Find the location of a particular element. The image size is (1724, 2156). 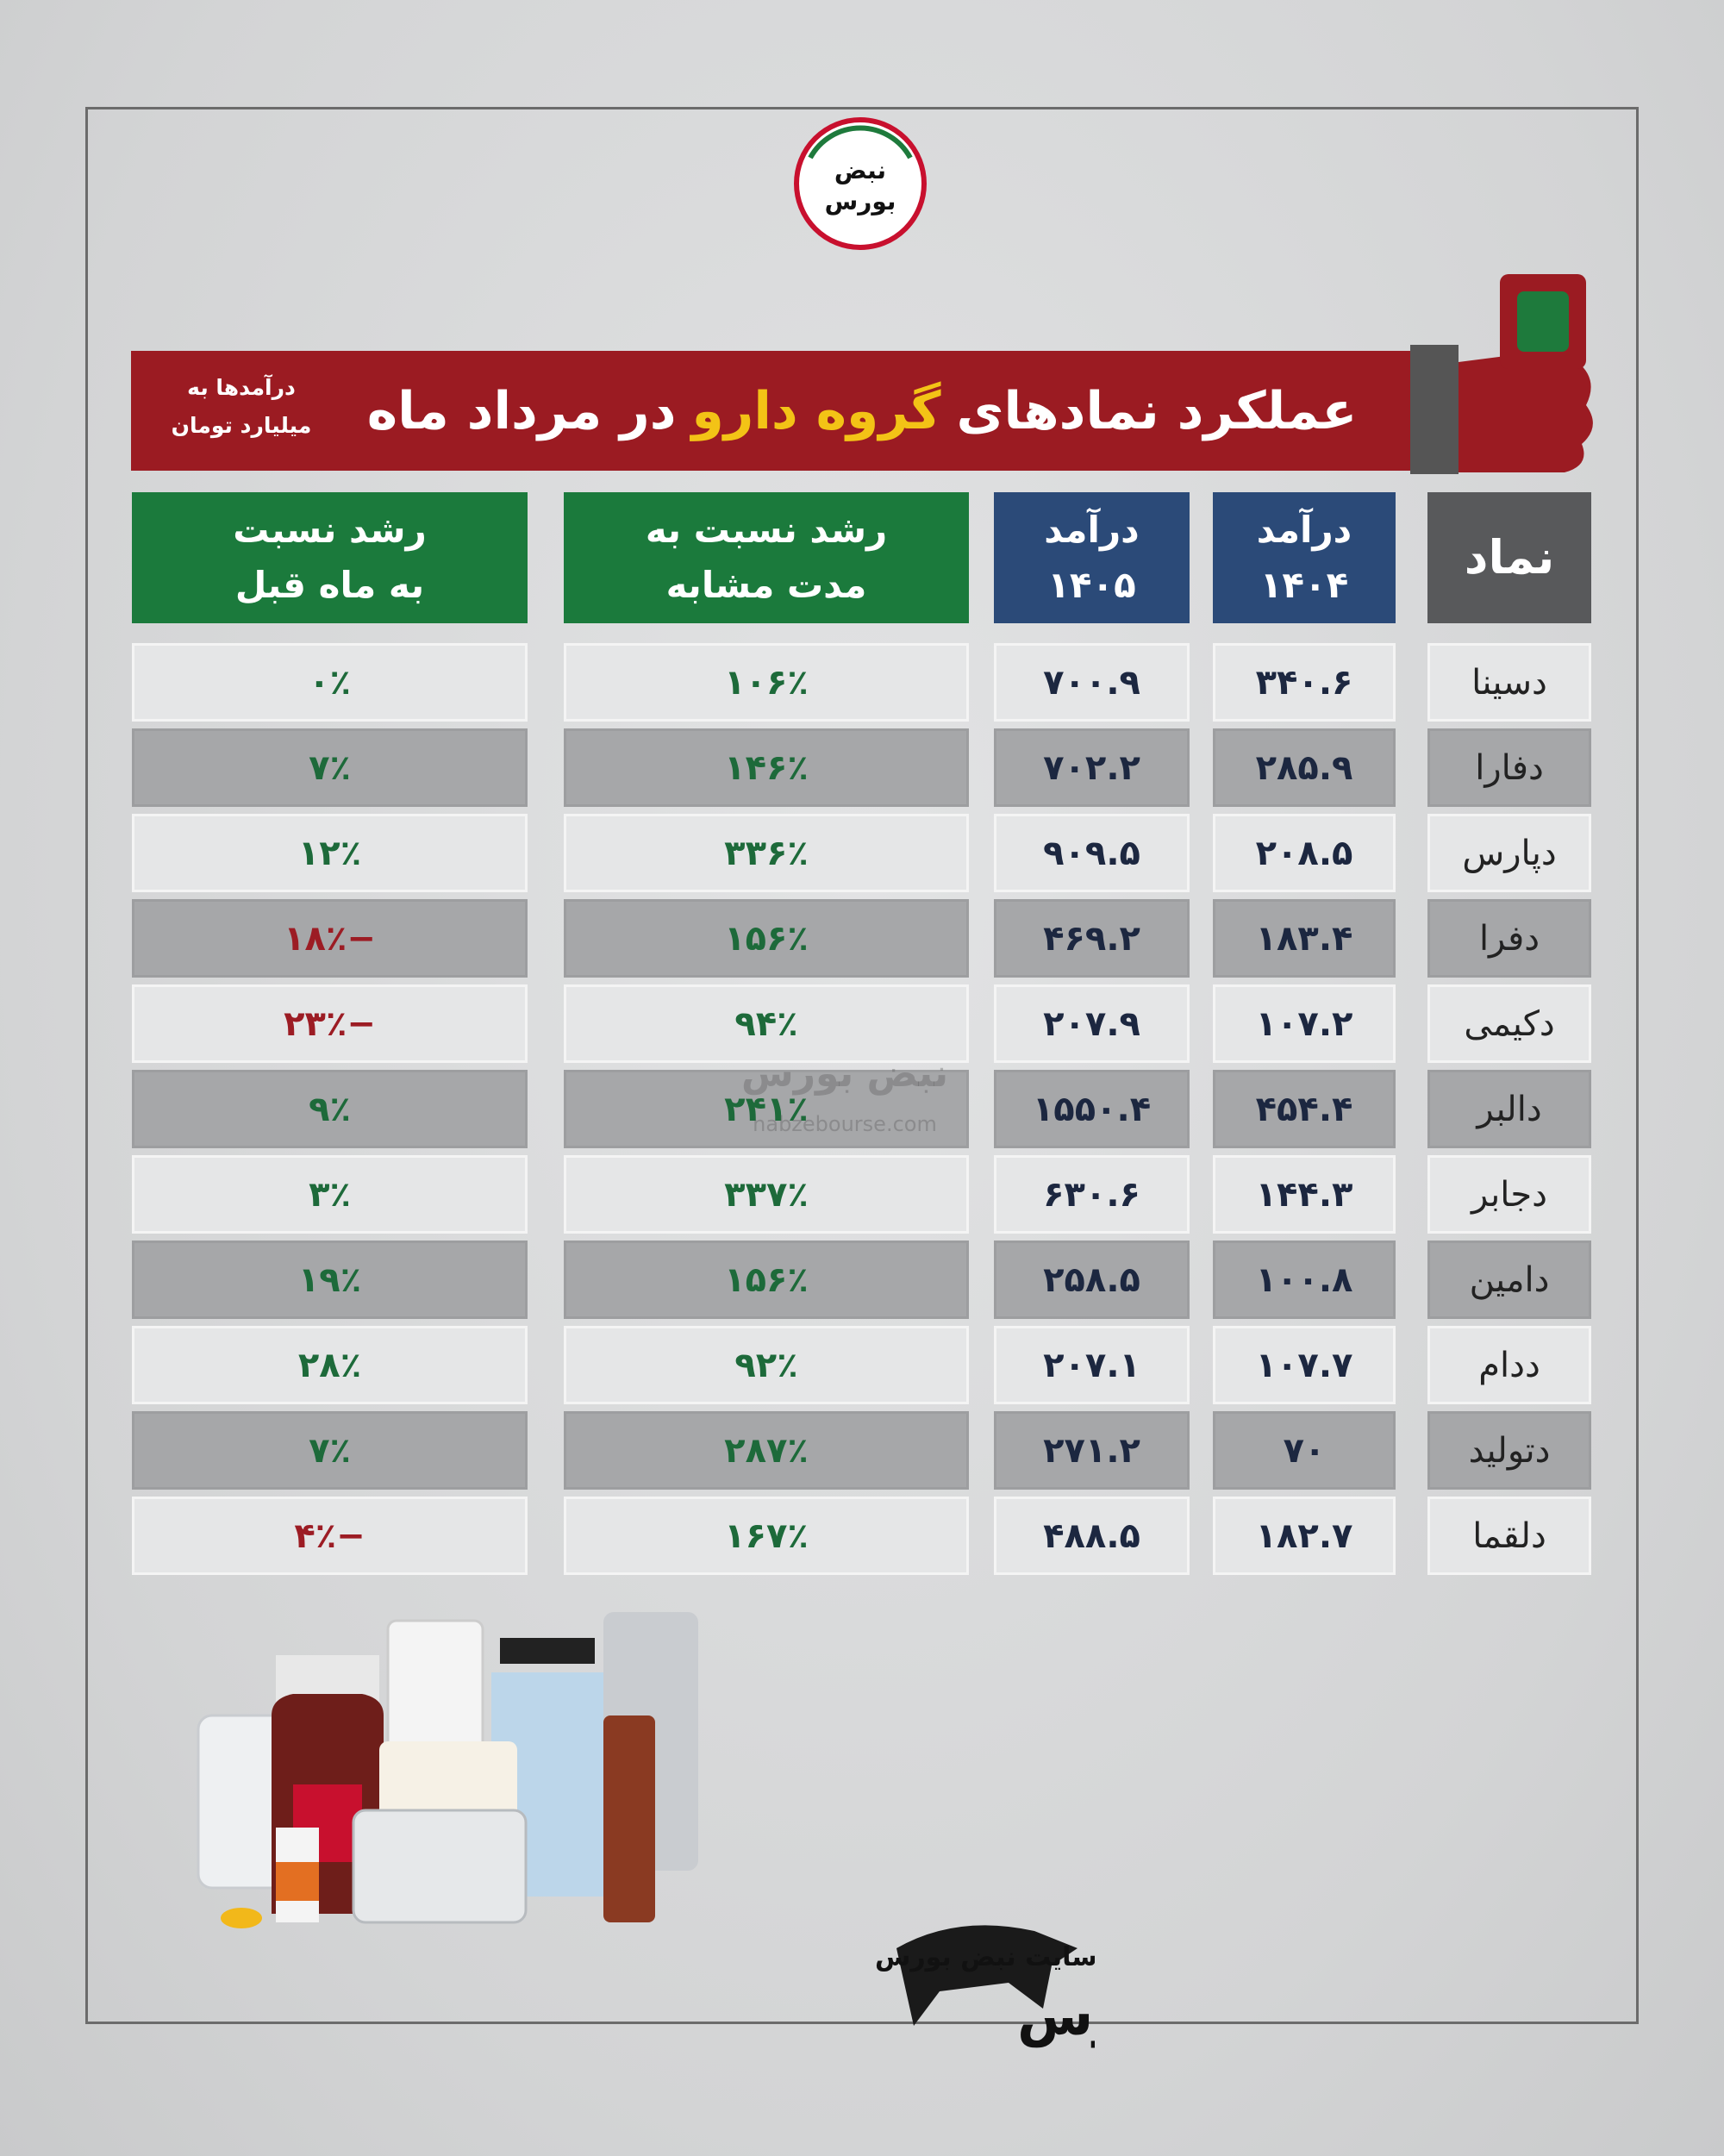

value-cell: ۱۶۷٪ is located at coordinates (766, 1536).